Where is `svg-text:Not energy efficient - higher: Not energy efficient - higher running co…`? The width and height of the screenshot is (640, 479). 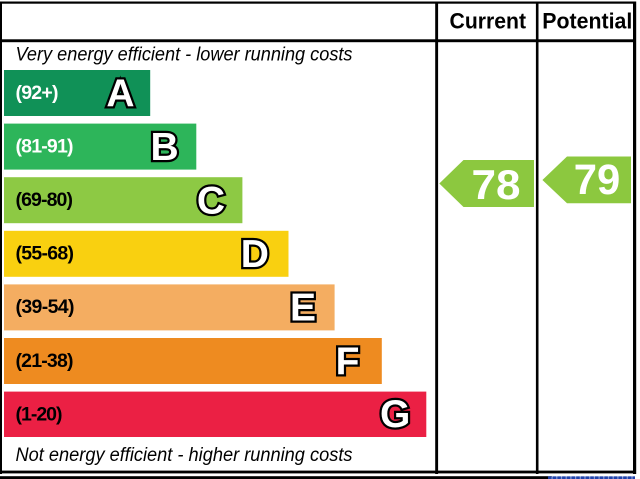 svg-text:Not energy efficient - higher: Not energy efficient - higher running co… is located at coordinates (184, 455).